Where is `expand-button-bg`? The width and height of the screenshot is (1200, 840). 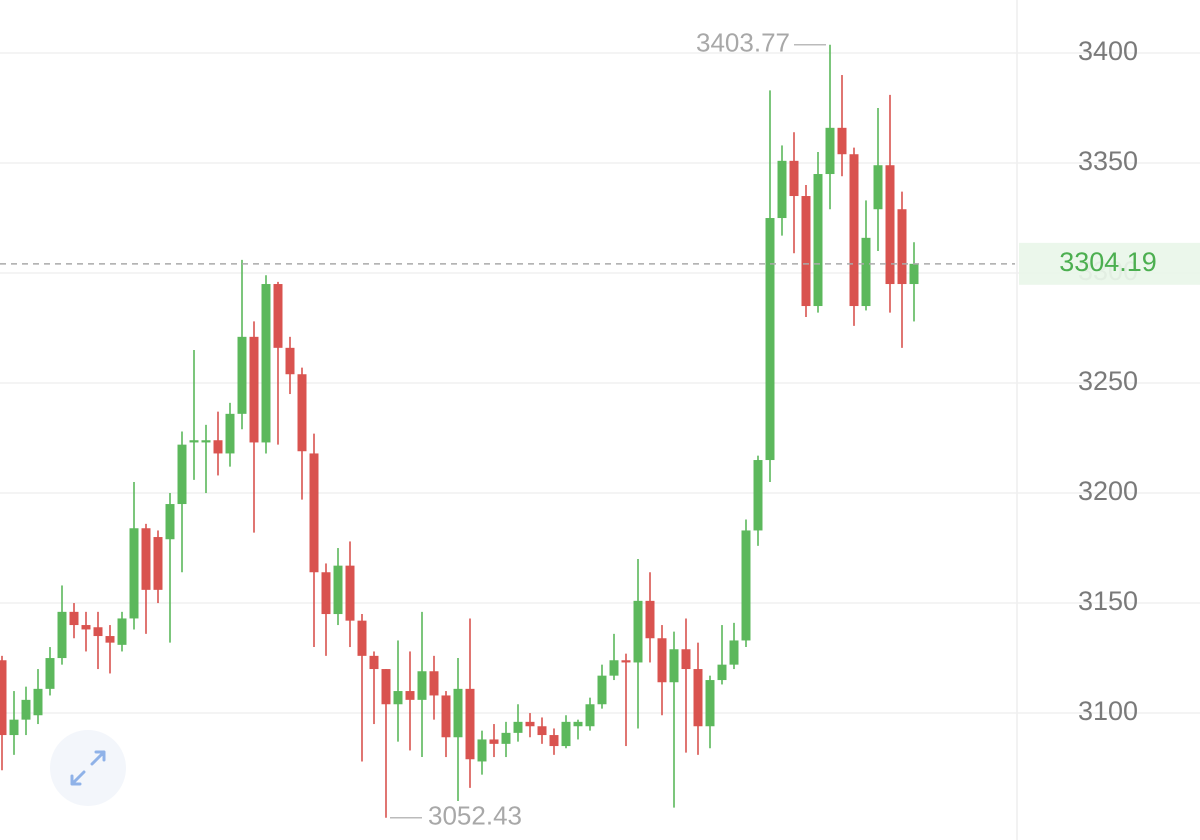
expand-button-bg is located at coordinates (88, 768).